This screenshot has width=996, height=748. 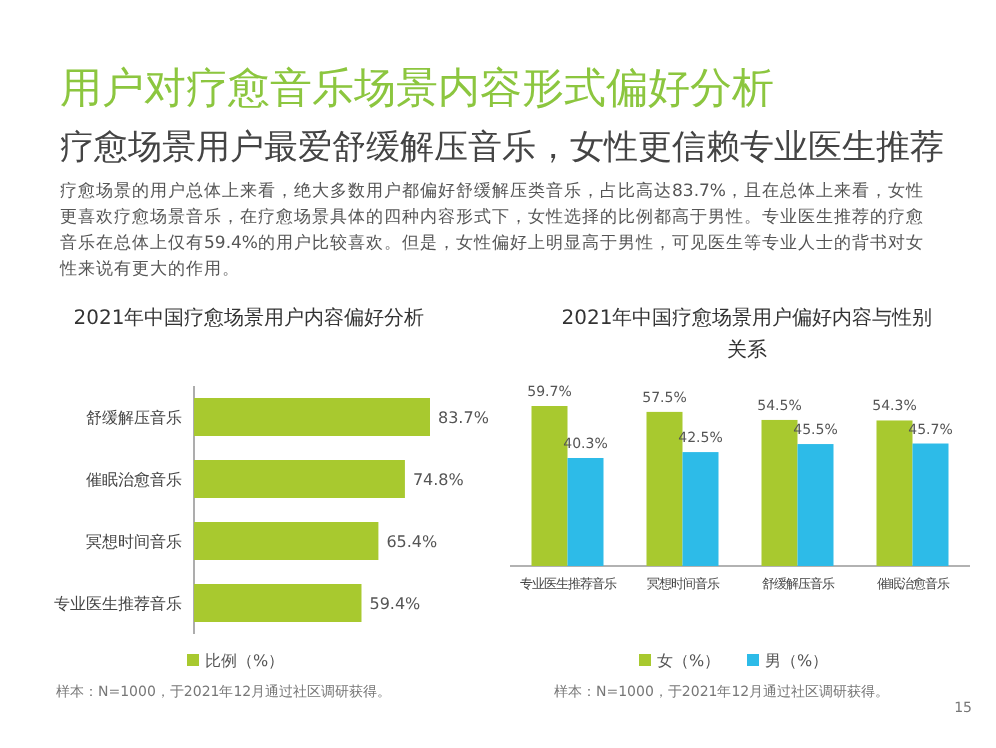 I want to click on text: 疗愈场景用户最爱舒缓解压音乐，女性更信赖专业医生推荐, so click(x=502, y=148).